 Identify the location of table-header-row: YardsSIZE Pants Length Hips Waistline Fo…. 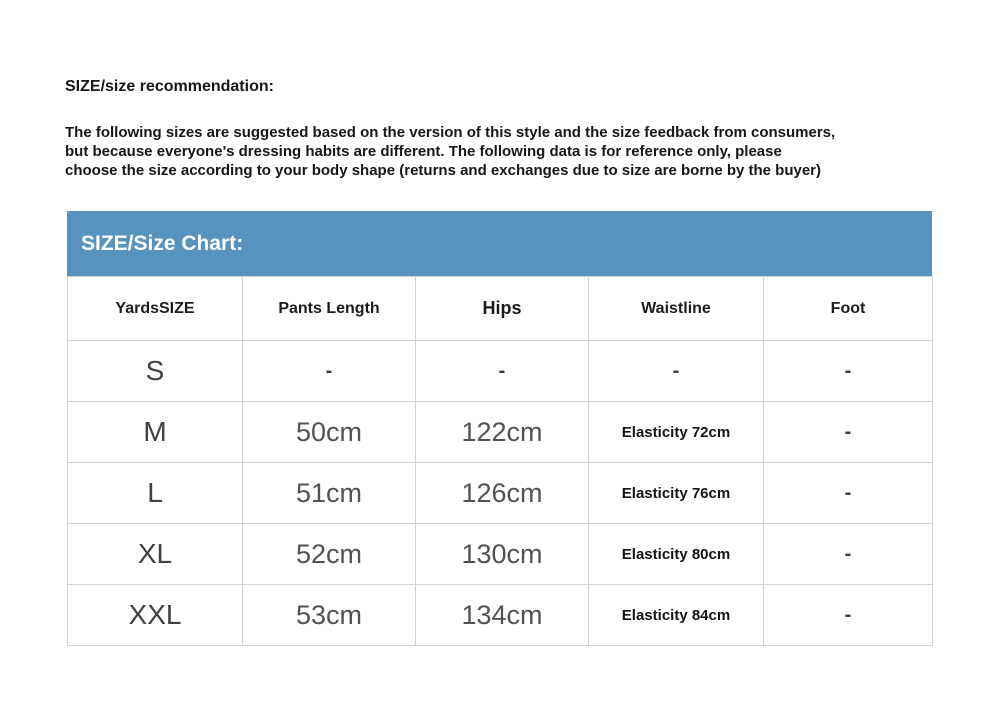
(500, 308).